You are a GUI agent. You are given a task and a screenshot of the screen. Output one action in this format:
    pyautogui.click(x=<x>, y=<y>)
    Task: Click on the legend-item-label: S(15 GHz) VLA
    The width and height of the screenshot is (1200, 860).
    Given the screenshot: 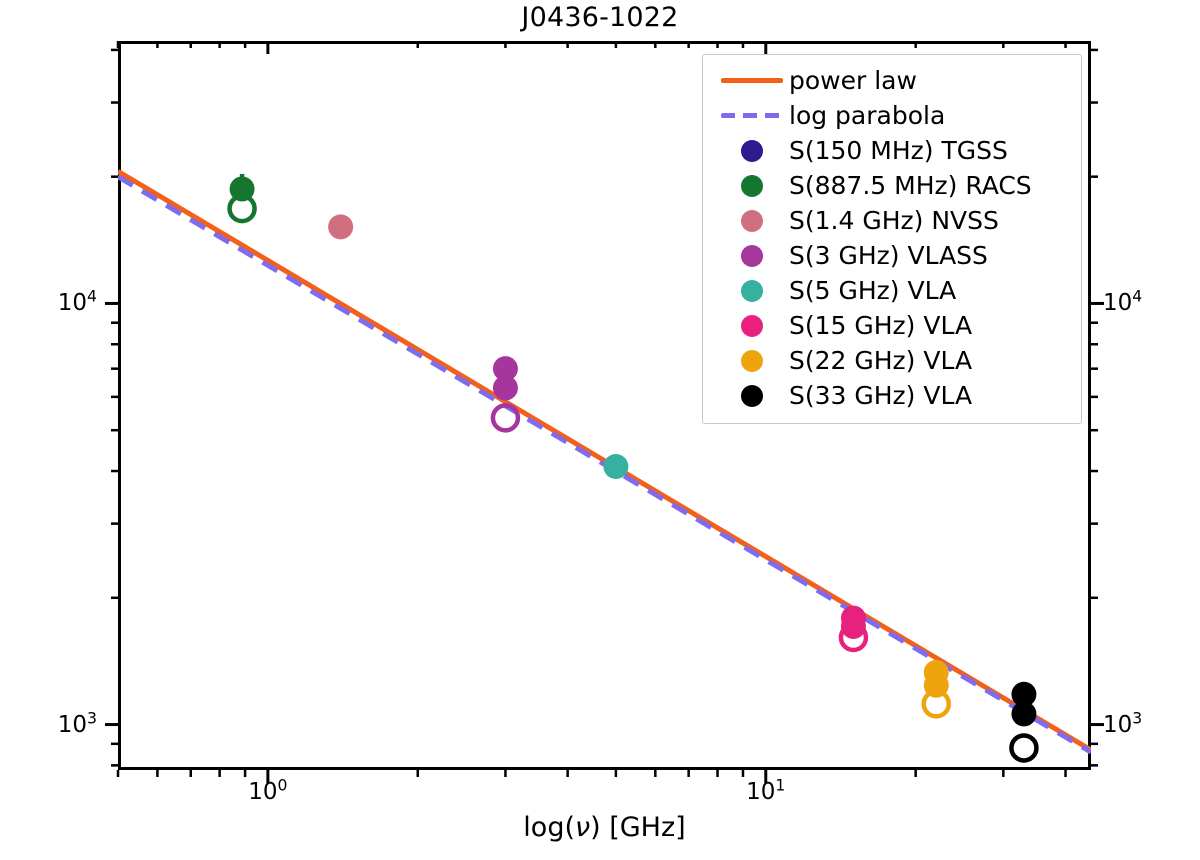 What is the action you would take?
    pyautogui.click(x=881, y=325)
    